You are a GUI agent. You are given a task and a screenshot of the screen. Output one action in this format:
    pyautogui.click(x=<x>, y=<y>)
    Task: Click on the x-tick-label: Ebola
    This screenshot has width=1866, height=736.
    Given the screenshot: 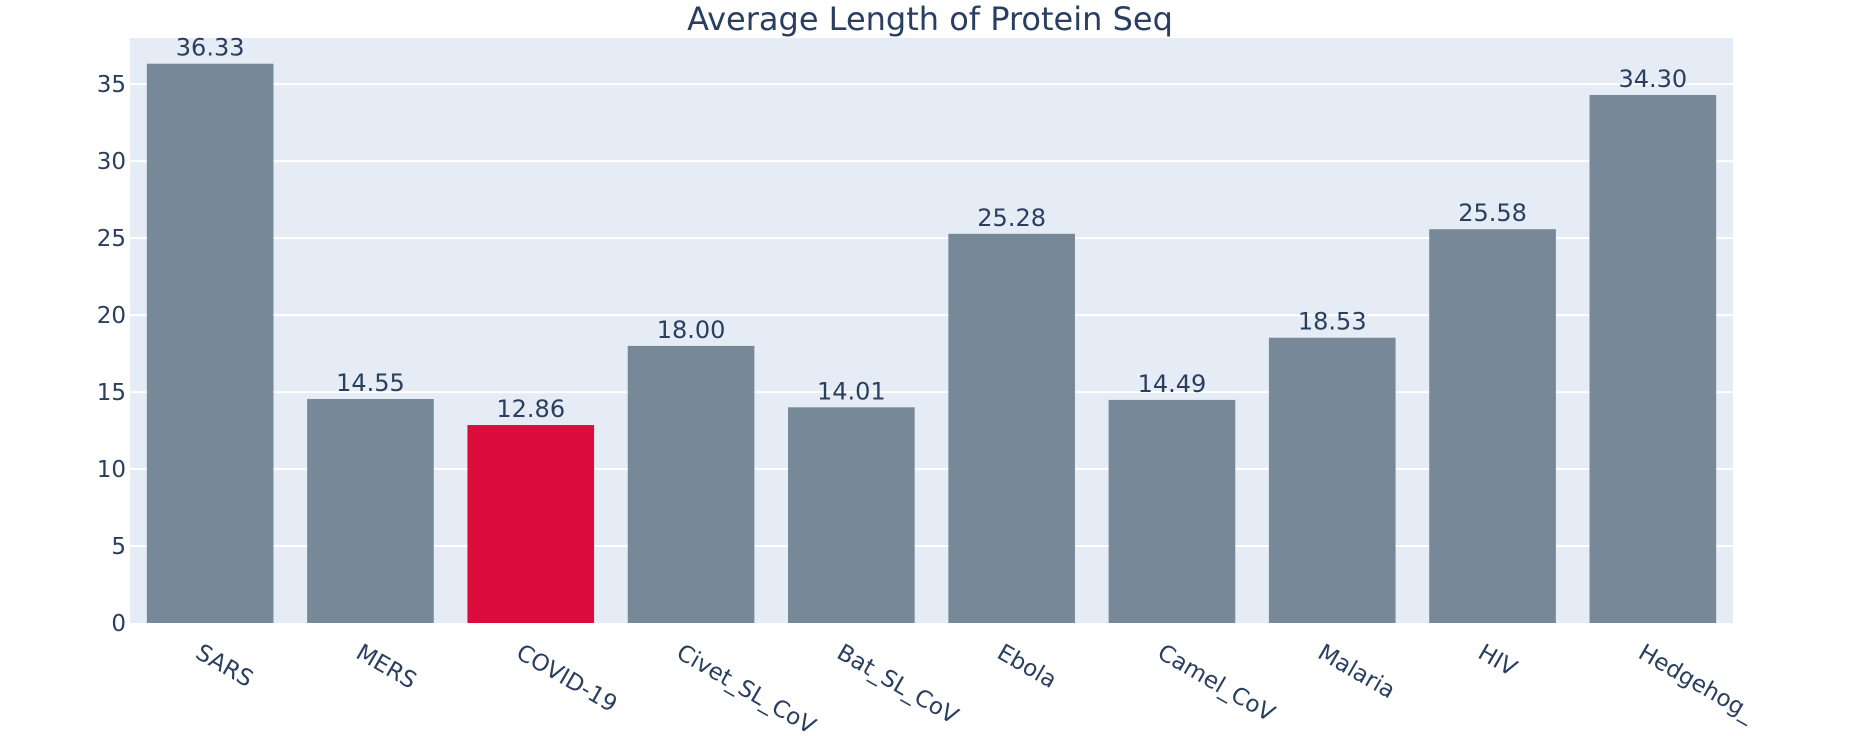 What is the action you would take?
    pyautogui.click(x=1027, y=667)
    